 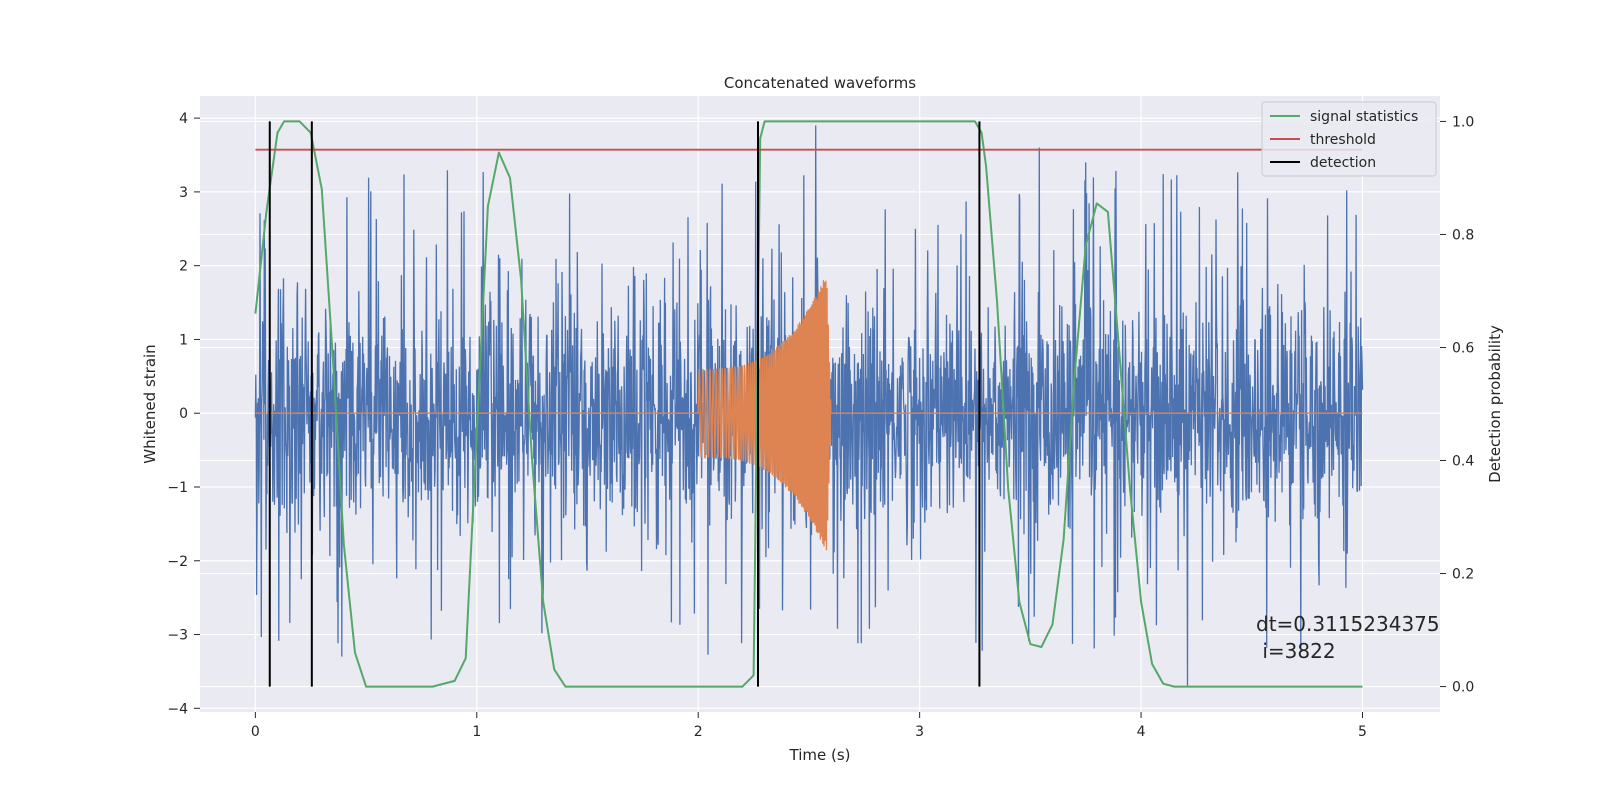 I want to click on y-axis-label-left: Whitened strain, so click(x=150, y=403).